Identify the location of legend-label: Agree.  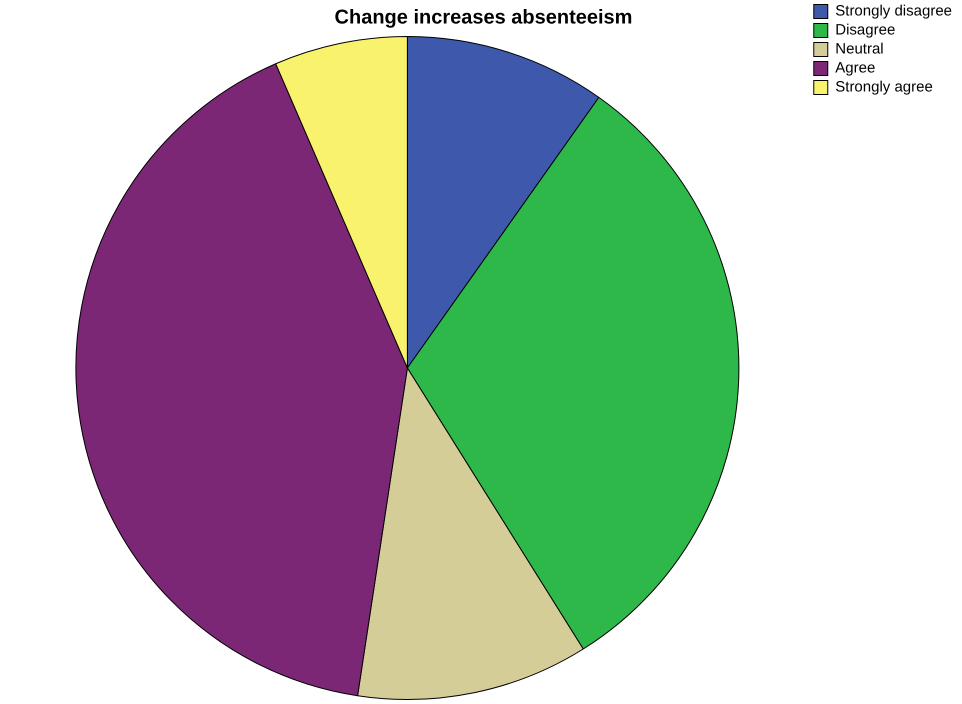
(855, 68).